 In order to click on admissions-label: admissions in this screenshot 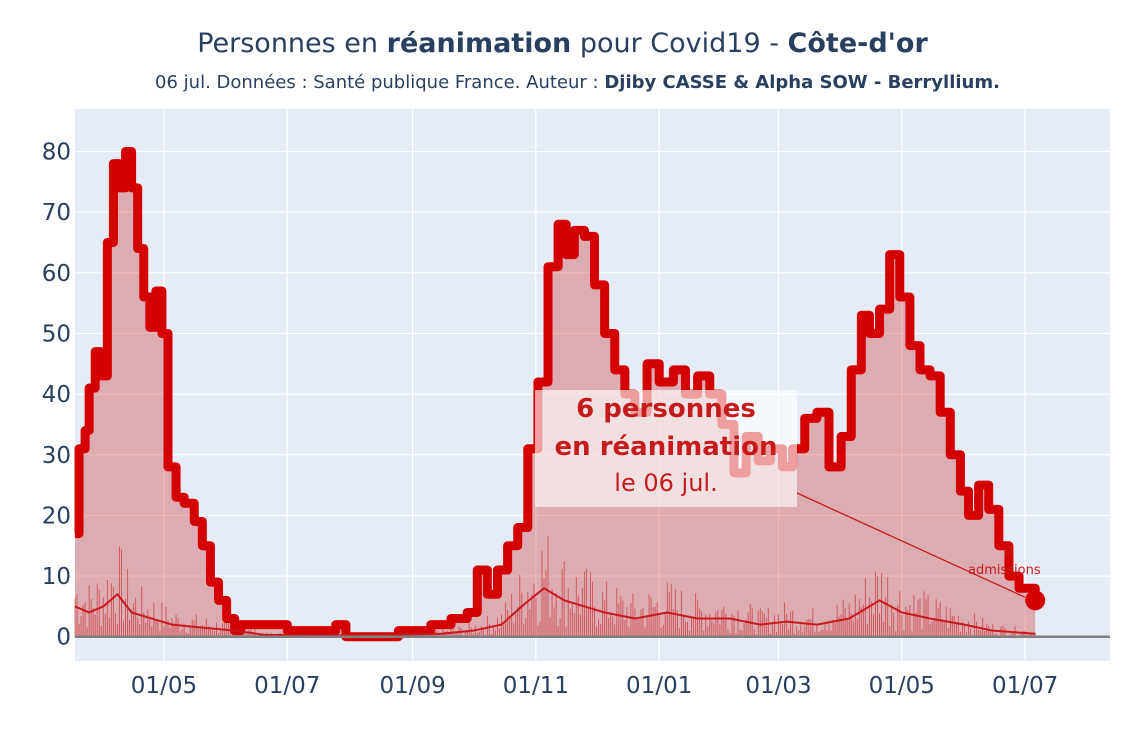, I will do `click(1004, 570)`.